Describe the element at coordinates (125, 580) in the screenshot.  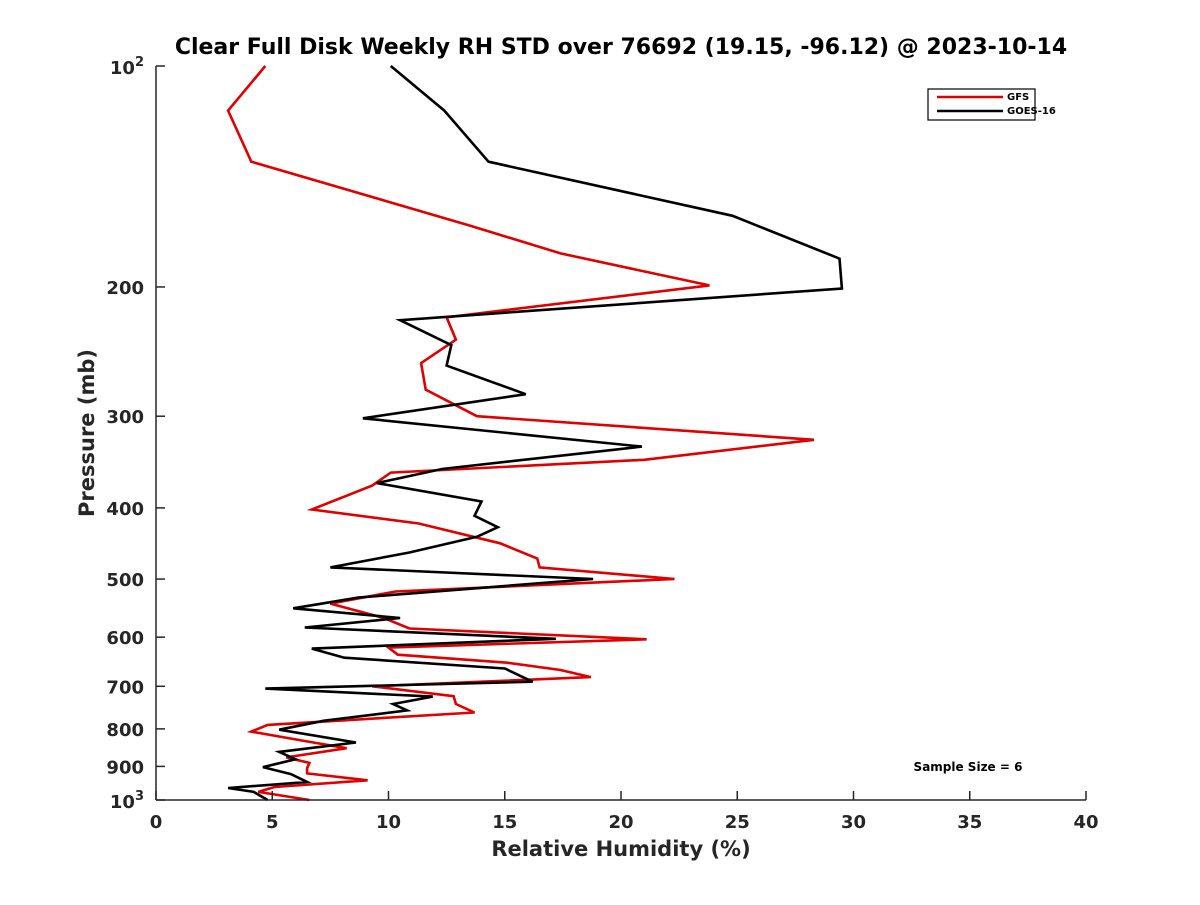
I see `y-tick-label: 500` at that location.